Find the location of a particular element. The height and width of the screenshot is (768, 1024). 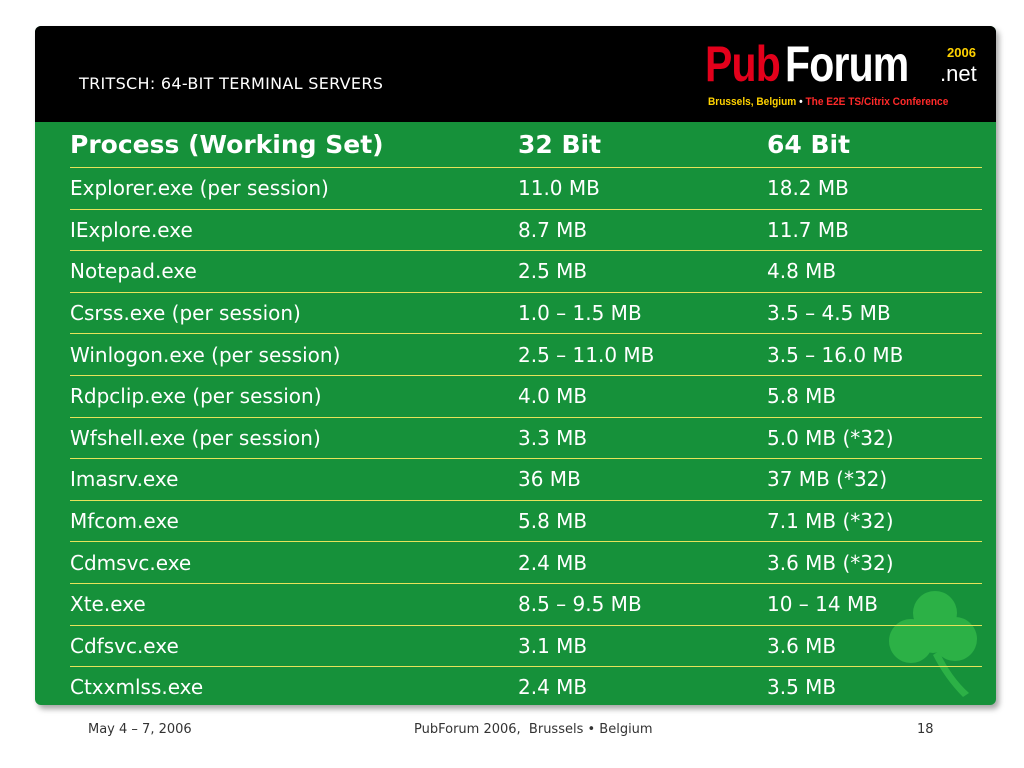

value-64-bit: 3.6 MB is located at coordinates (874, 646).